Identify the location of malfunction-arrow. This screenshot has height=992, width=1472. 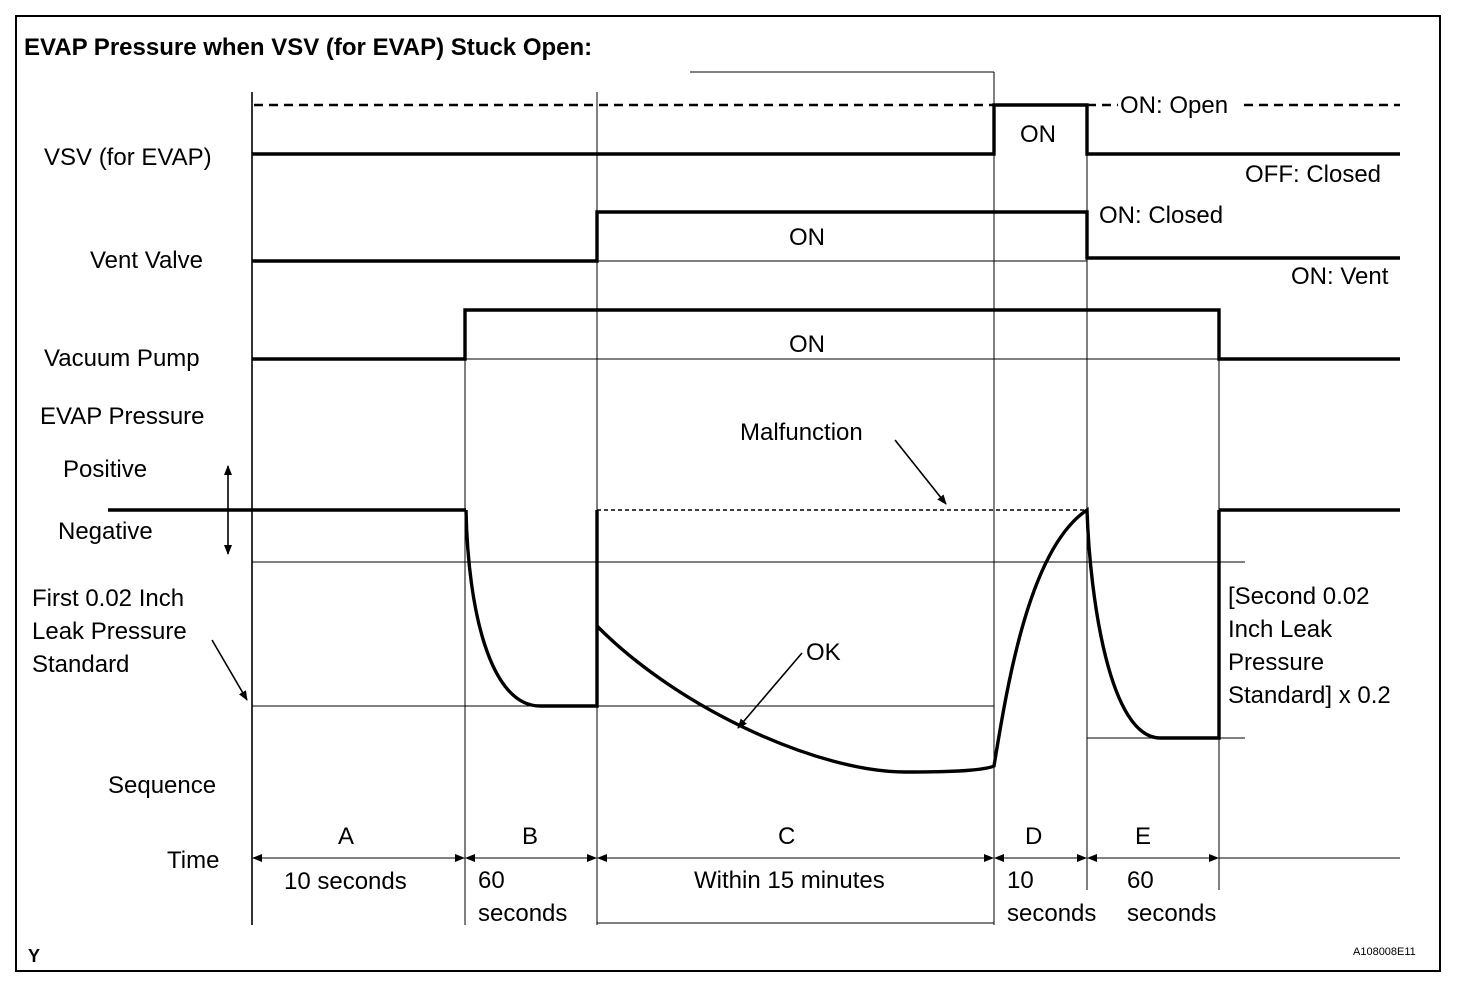
(920, 472).